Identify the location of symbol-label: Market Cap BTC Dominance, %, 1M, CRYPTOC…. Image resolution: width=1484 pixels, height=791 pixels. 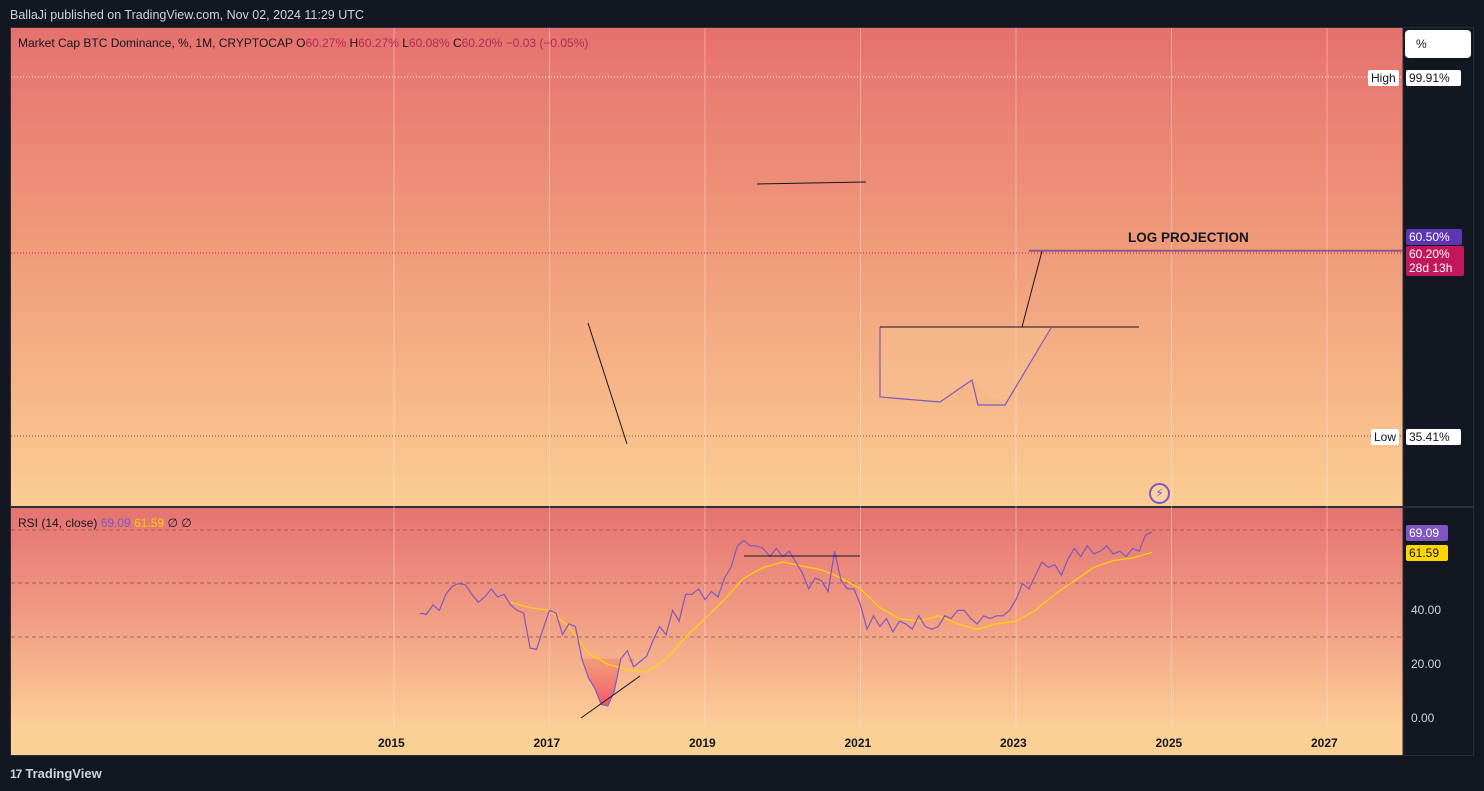
(155, 43).